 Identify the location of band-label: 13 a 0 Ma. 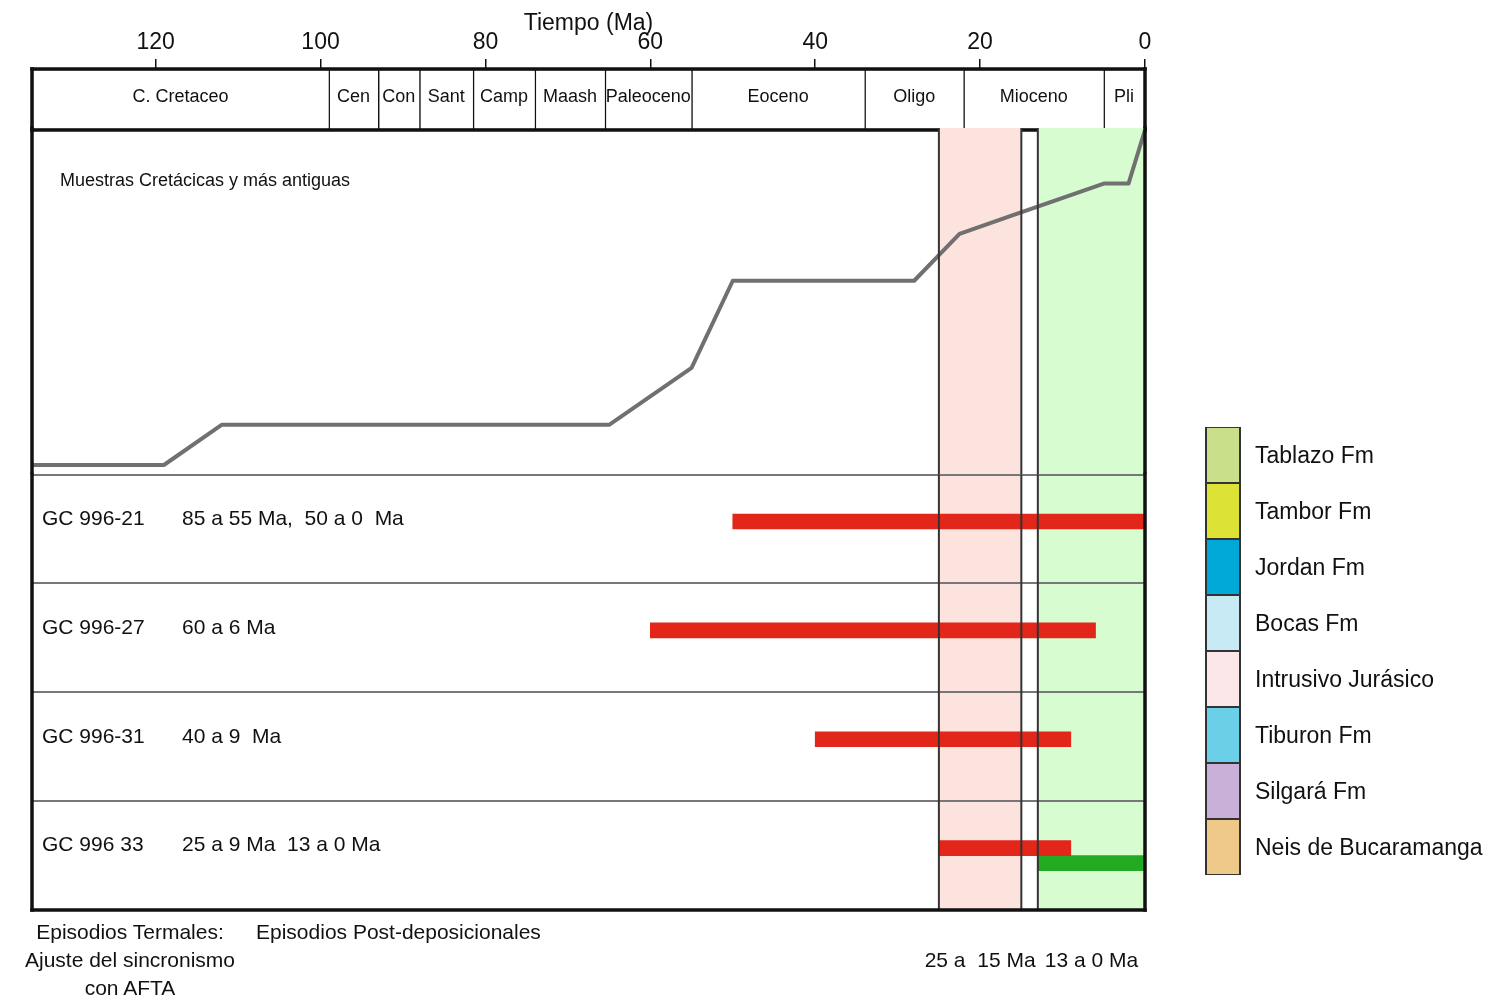
(1091, 959).